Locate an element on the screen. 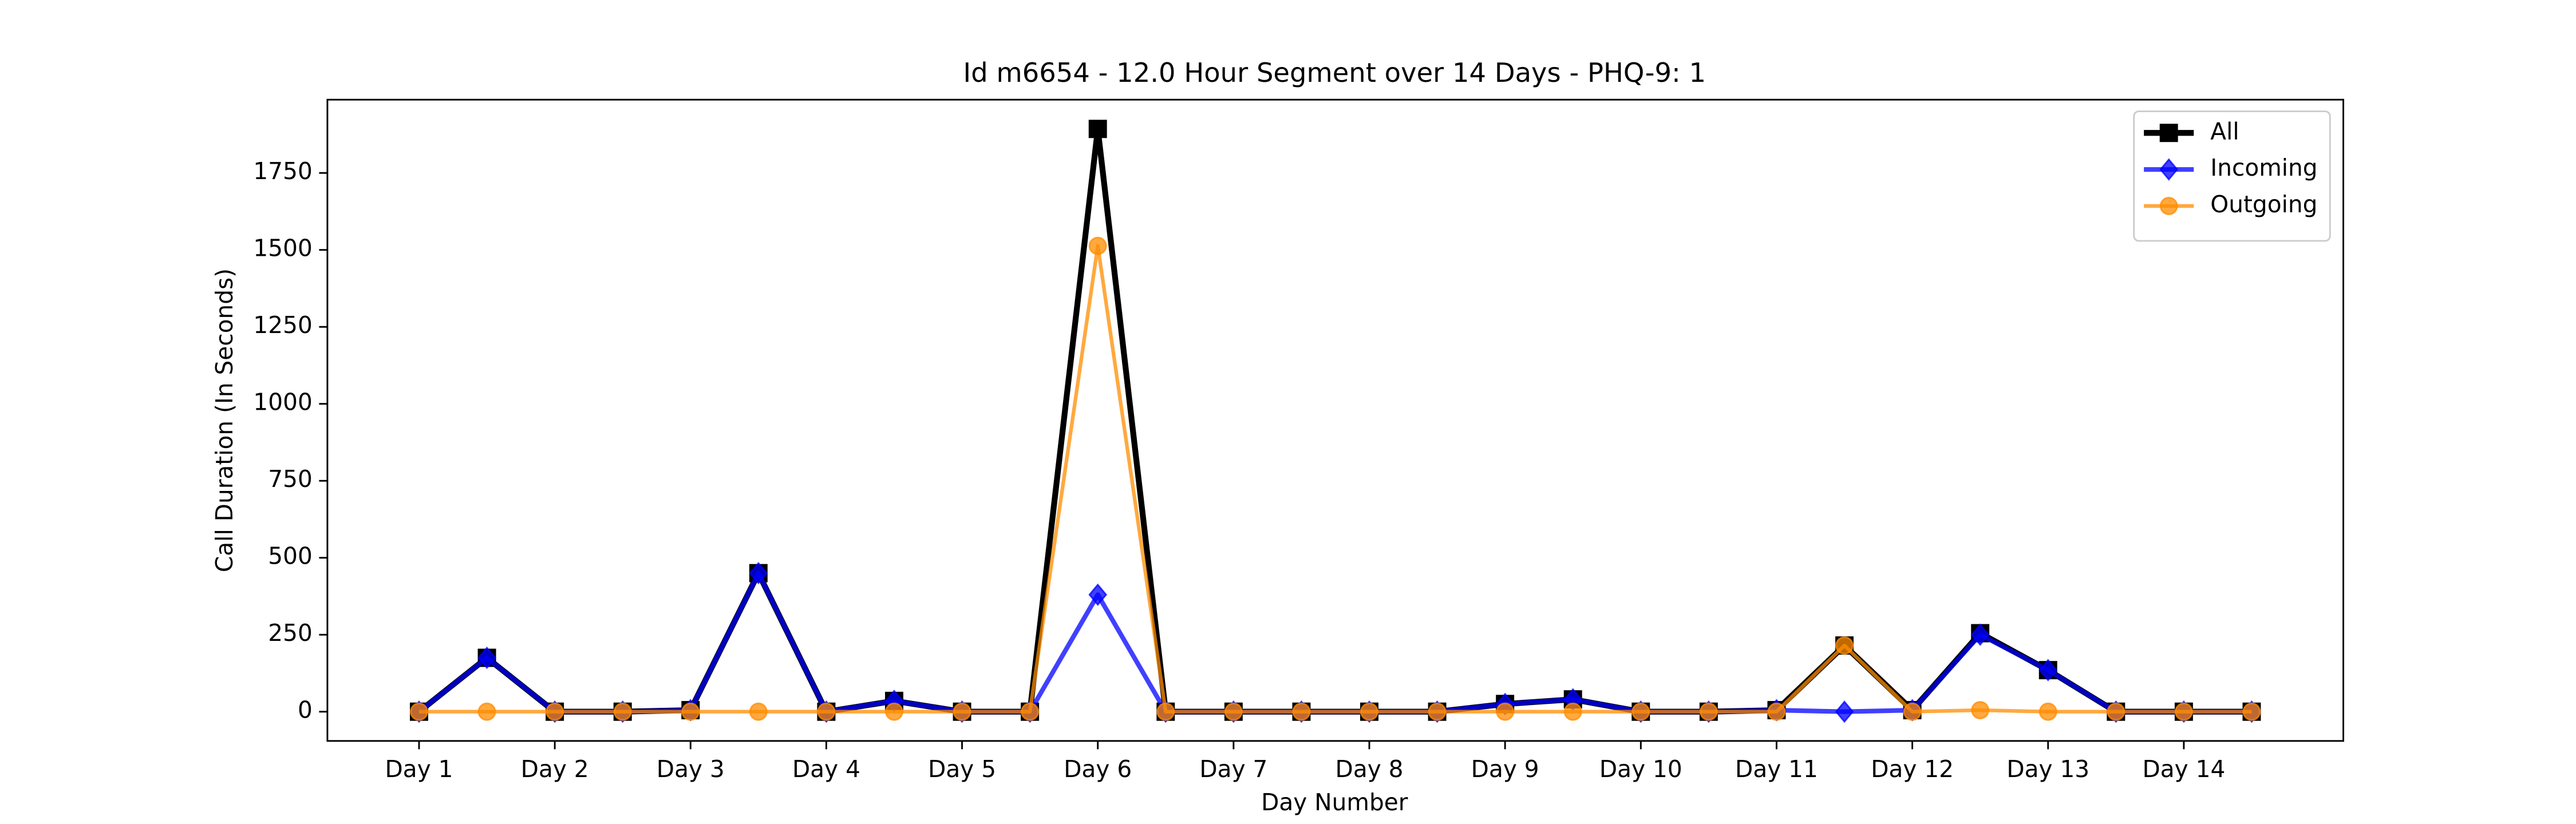  x-tick-label: Day 10 is located at coordinates (1640, 769).